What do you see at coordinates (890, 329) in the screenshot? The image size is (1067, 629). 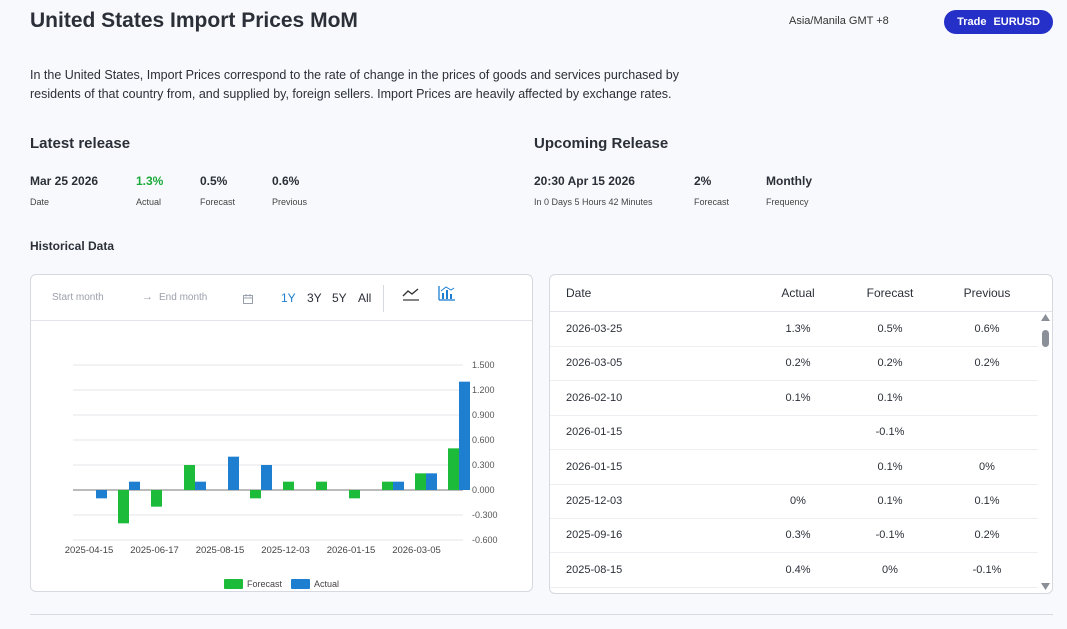 I see `cell-forecast: 0.5%` at bounding box center [890, 329].